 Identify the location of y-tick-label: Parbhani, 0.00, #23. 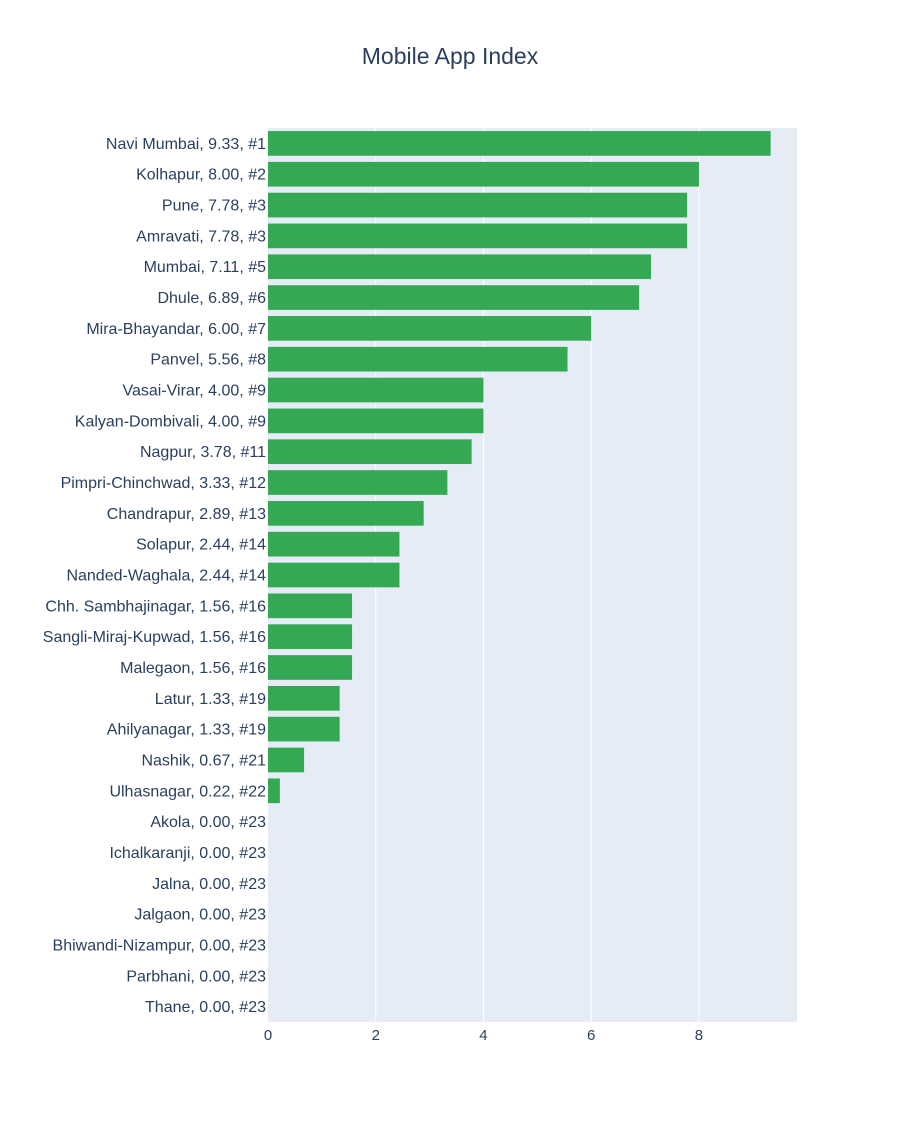
(196, 976).